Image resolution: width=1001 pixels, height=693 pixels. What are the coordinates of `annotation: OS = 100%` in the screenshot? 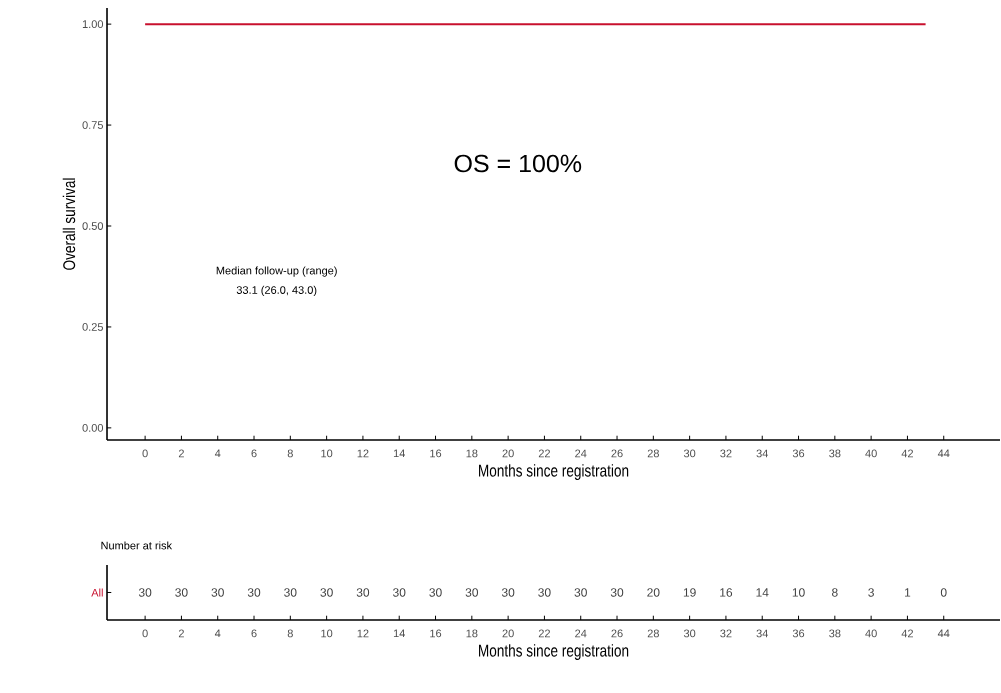 It's located at (518, 163).